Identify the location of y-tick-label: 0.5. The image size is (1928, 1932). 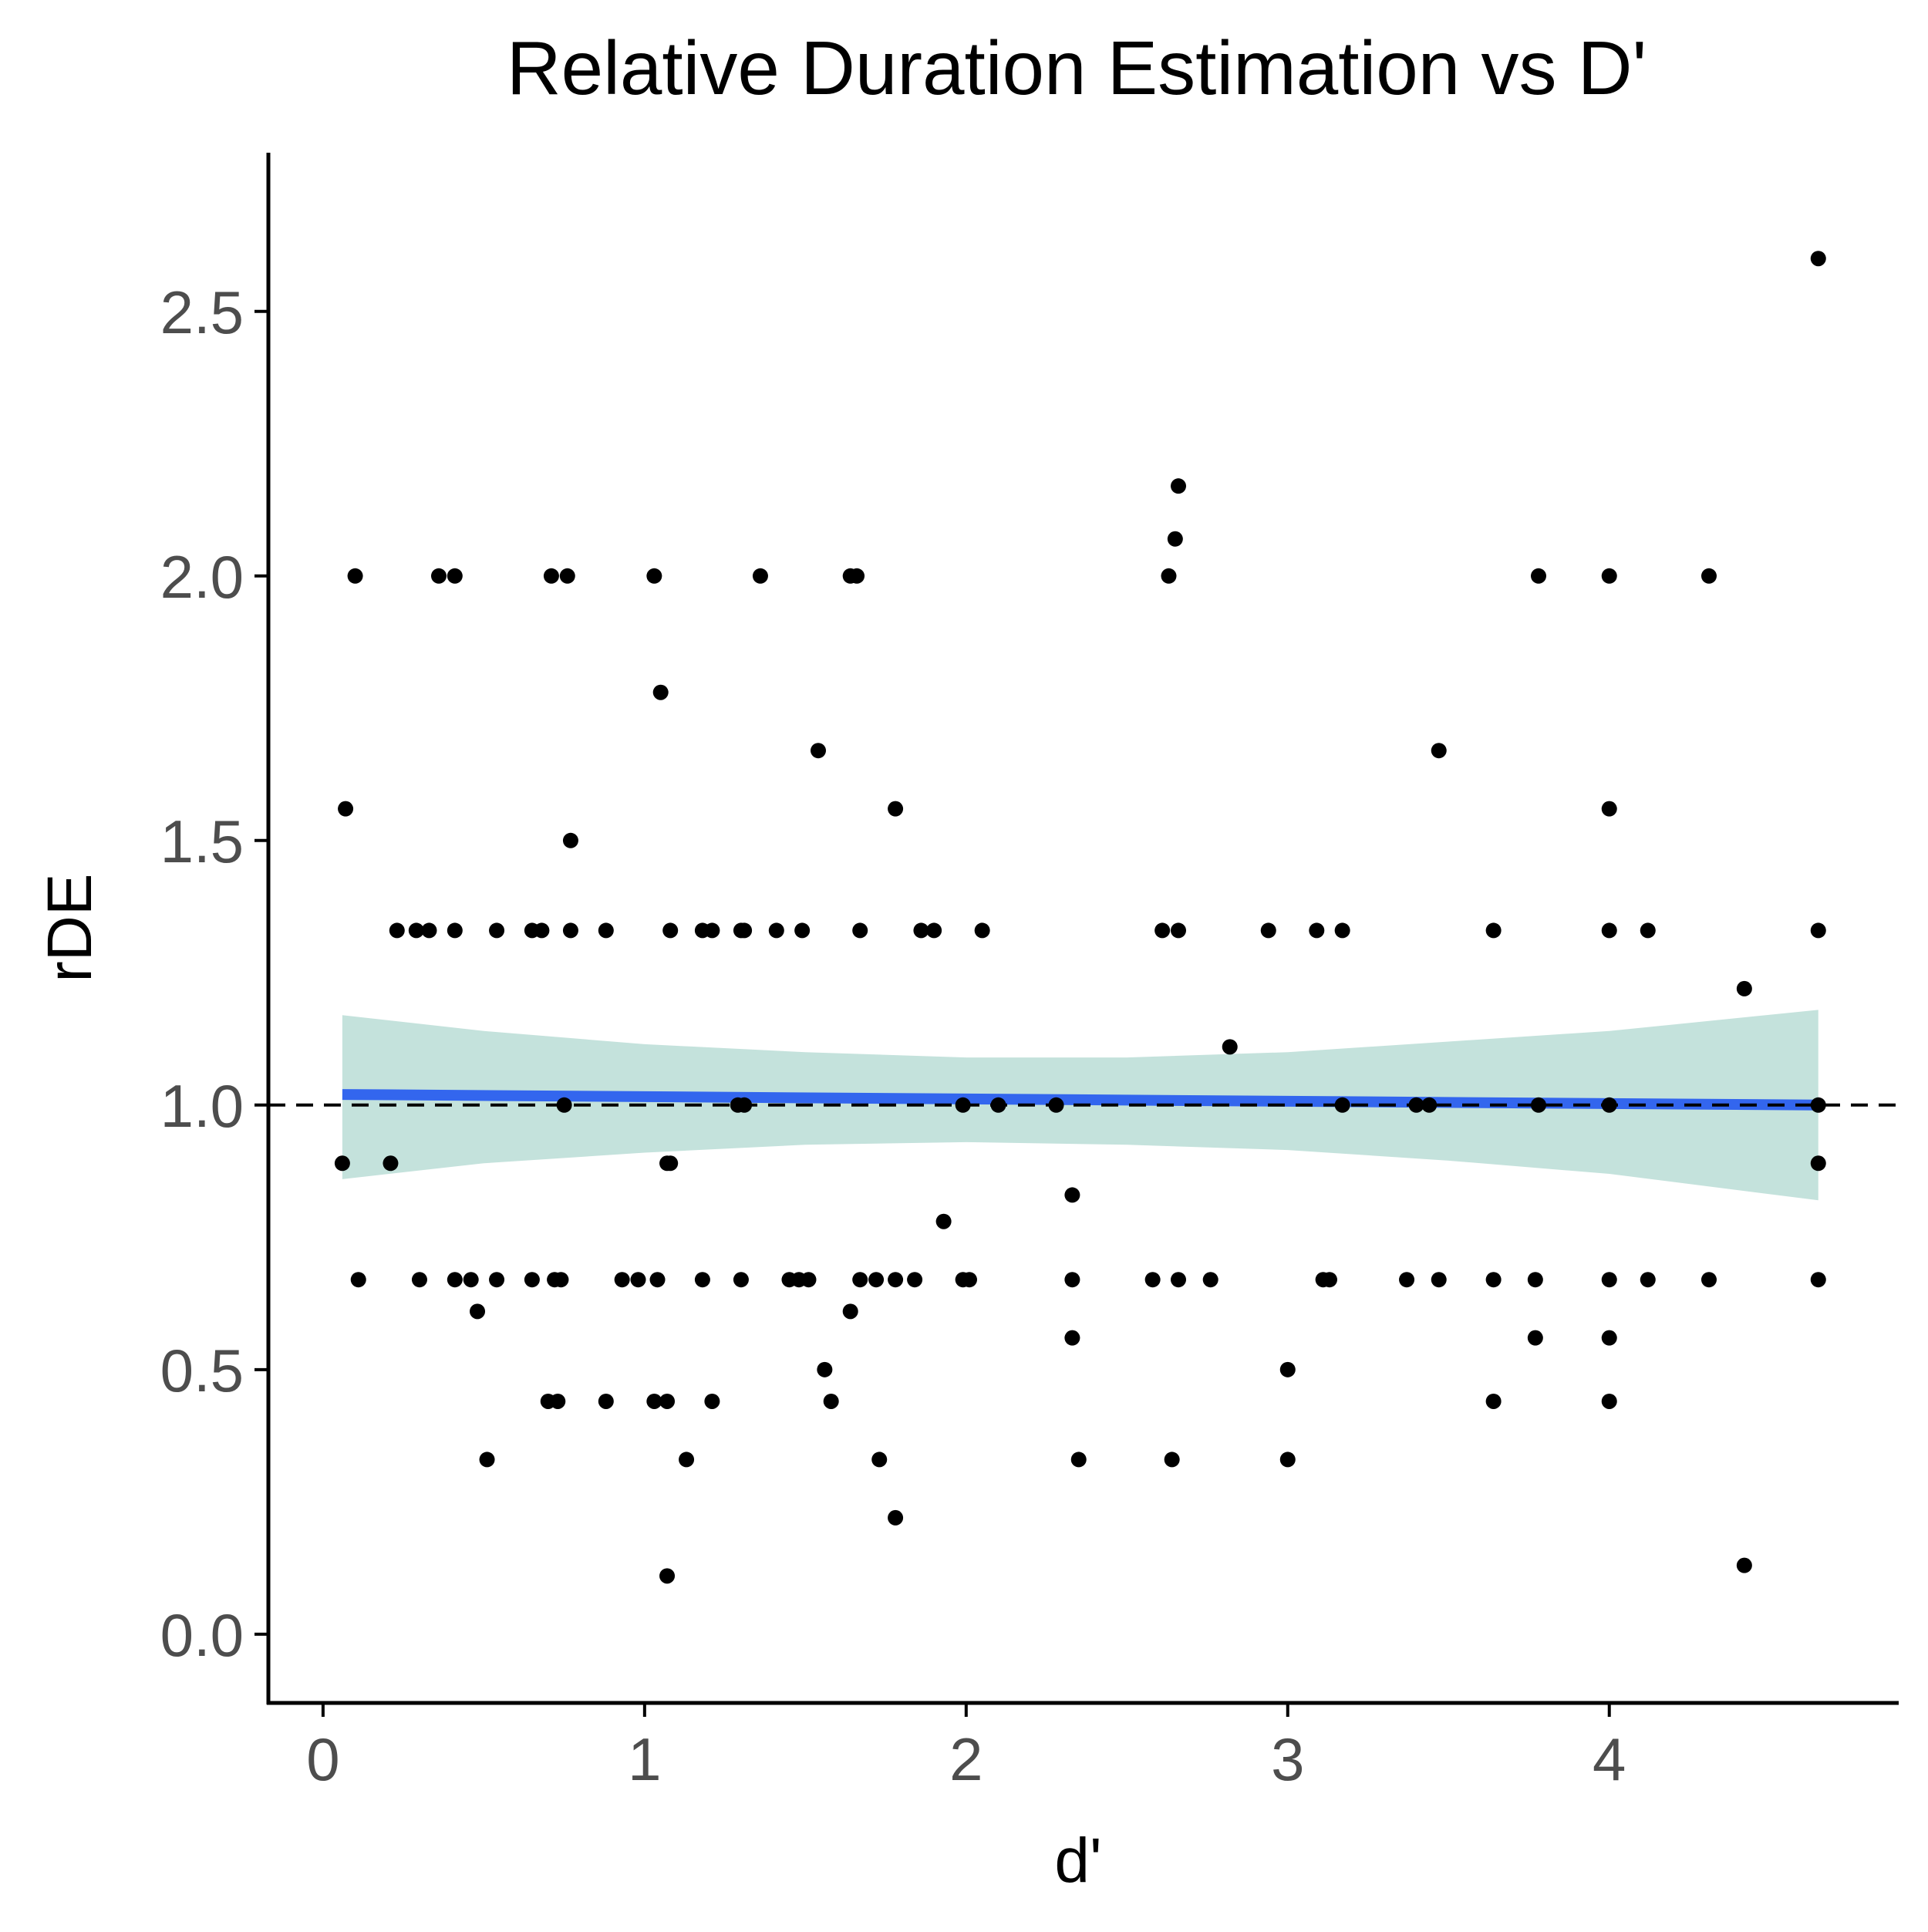
(202, 1370).